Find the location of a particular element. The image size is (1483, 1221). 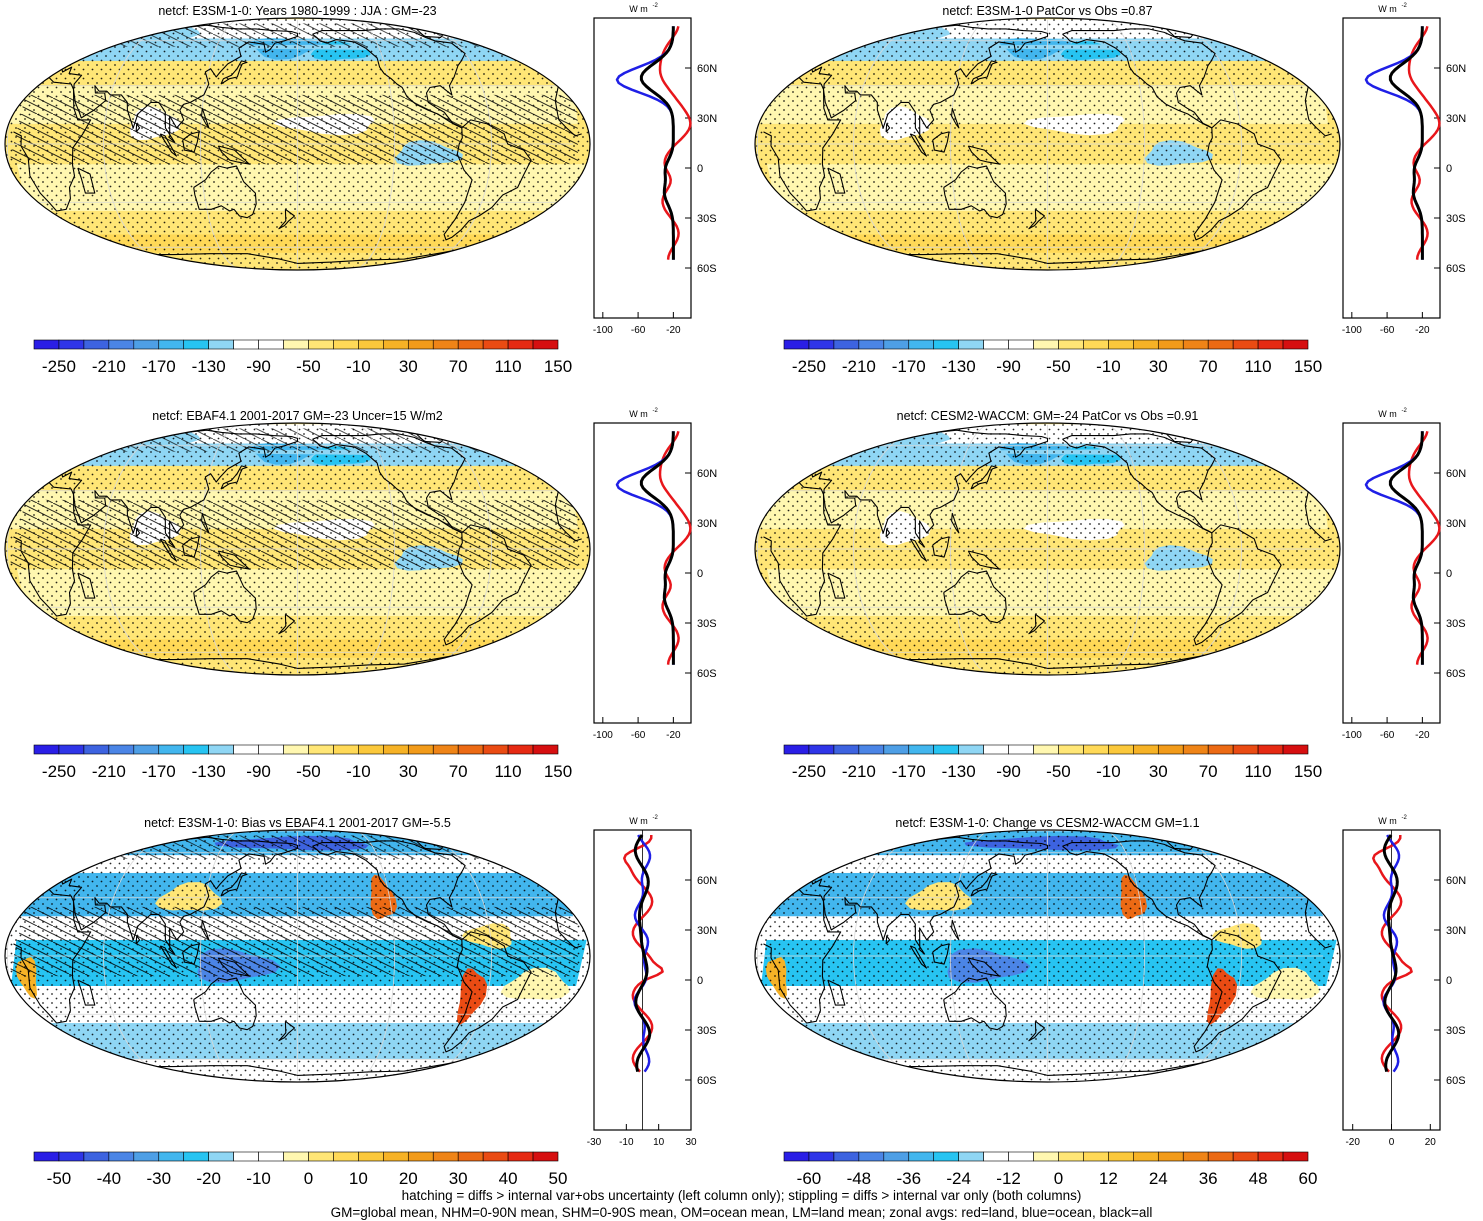

colorbar-label: 70 is located at coordinates (1208, 366).